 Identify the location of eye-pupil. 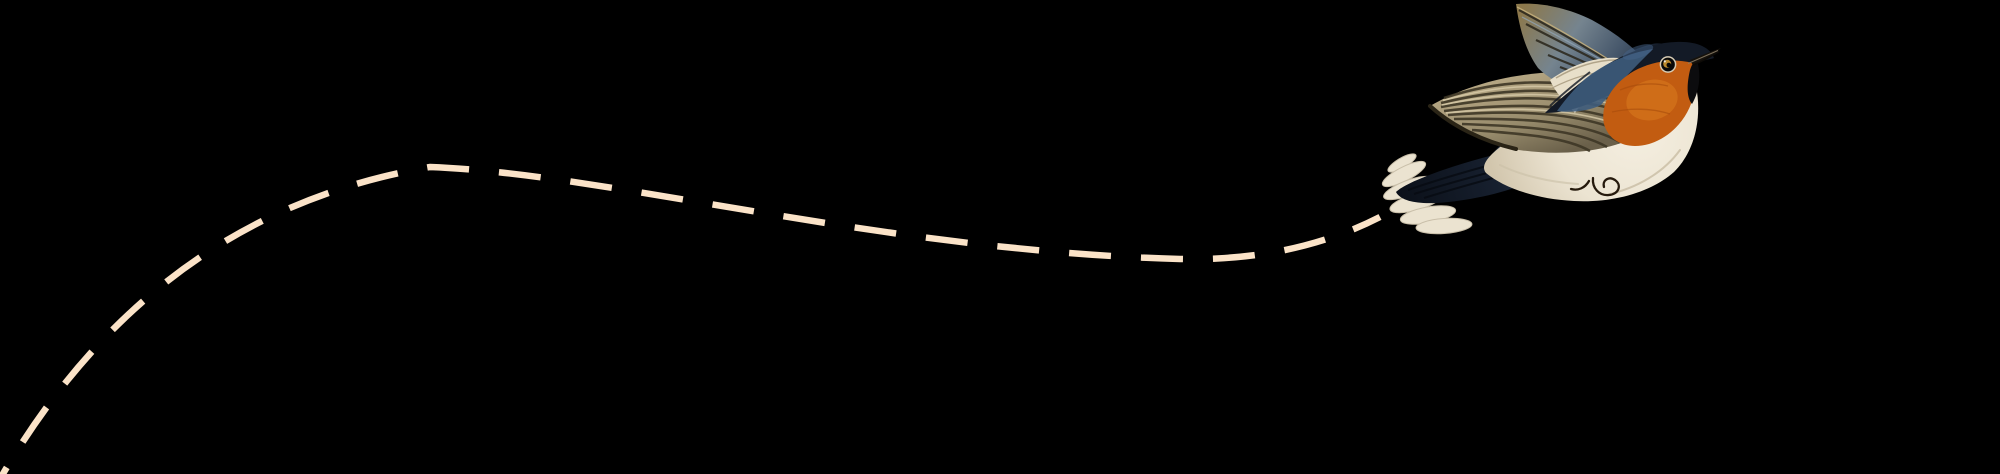
(1669, 65).